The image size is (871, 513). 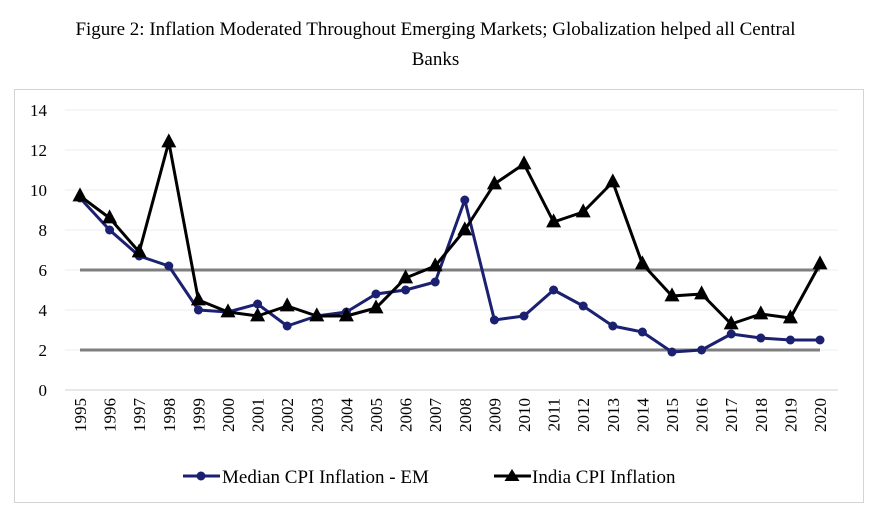 I want to click on y-tick-label: 14, so click(x=39, y=110).